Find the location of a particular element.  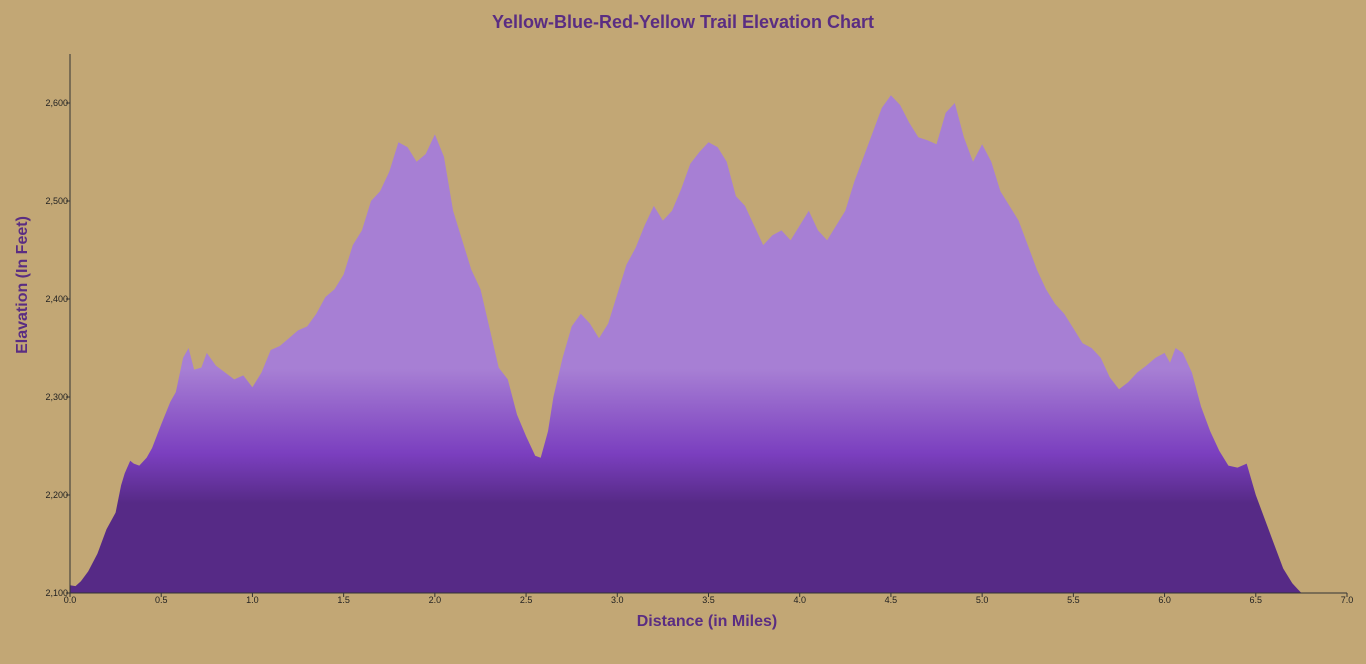

x-tick-label: 4.0 is located at coordinates (799, 600).